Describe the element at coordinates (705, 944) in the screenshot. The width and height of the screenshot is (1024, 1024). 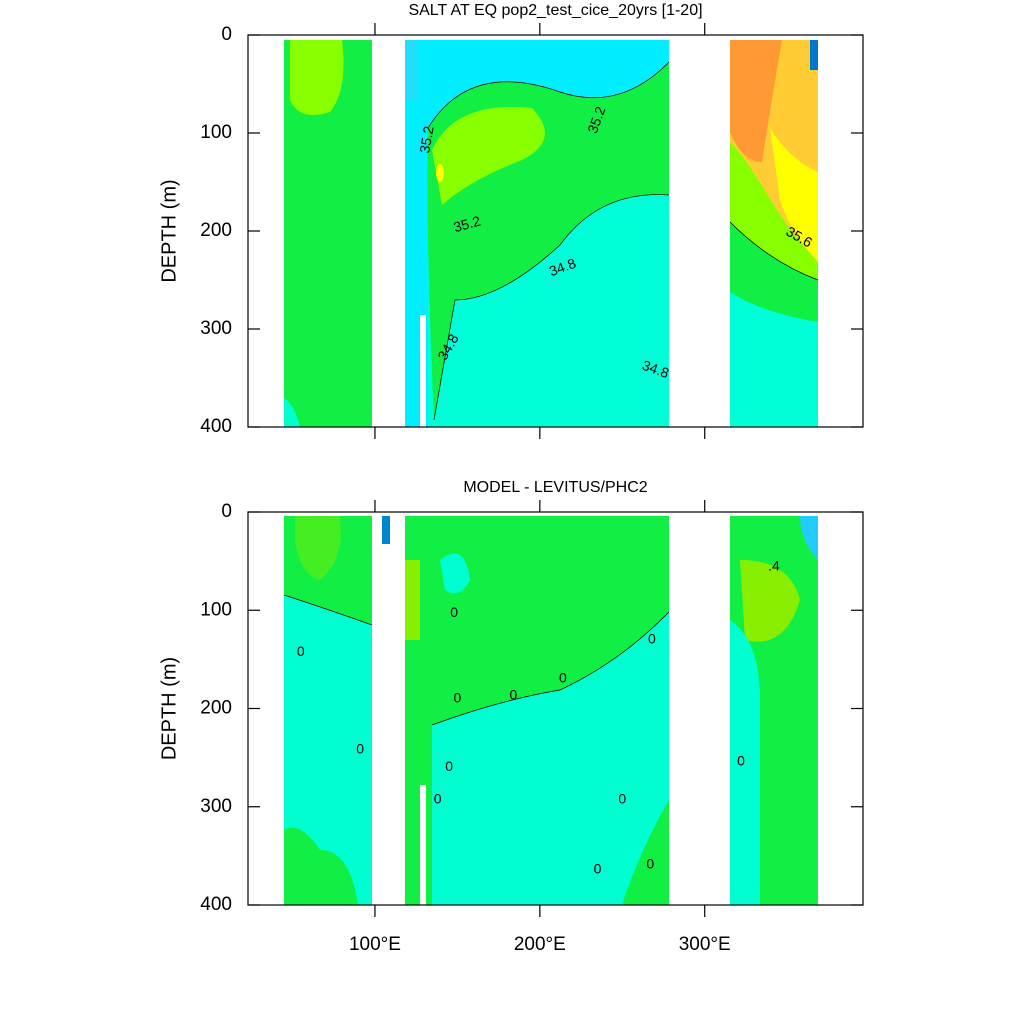
I see `x-tick-label: 300°E` at that location.